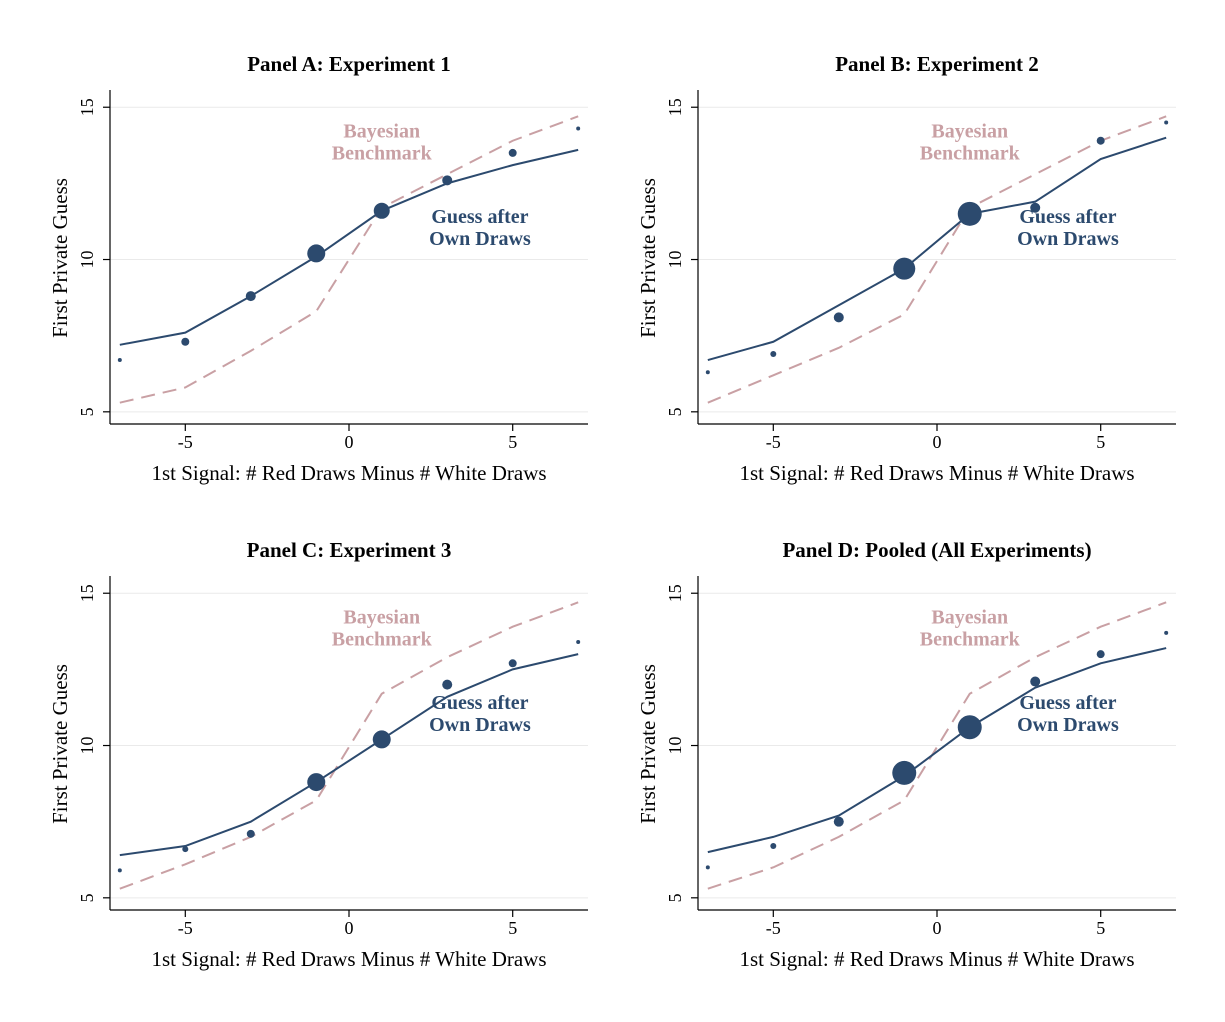 The height and width of the screenshot is (1022, 1225). What do you see at coordinates (937, 64) in the screenshot?
I see `panel-title: Panel B: Experiment 2` at bounding box center [937, 64].